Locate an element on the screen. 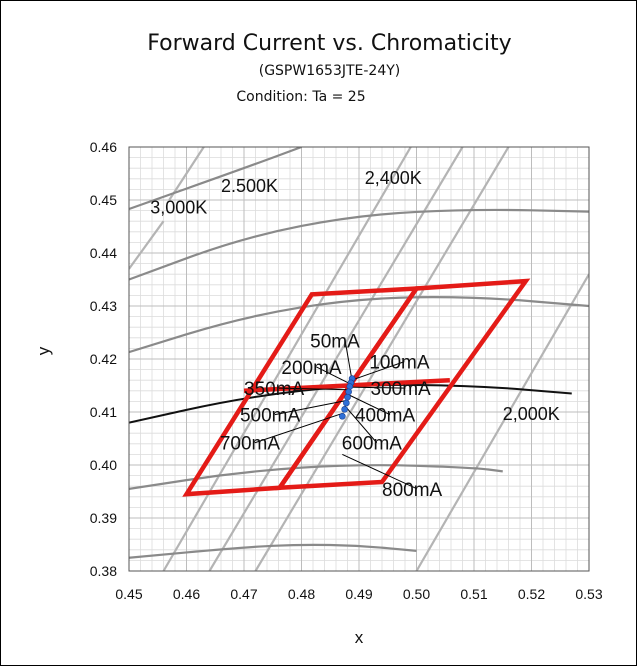 The height and width of the screenshot is (666, 637). bin-right is located at coordinates (403, 384).